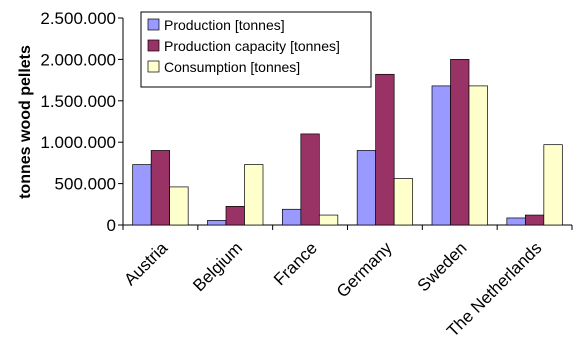  Describe the element at coordinates (78, 18) in the screenshot. I see `y-tick-label: 2.500.000` at that location.